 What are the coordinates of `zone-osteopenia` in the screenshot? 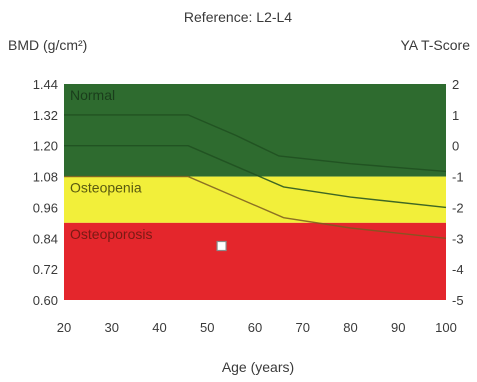 It's located at (255, 199).